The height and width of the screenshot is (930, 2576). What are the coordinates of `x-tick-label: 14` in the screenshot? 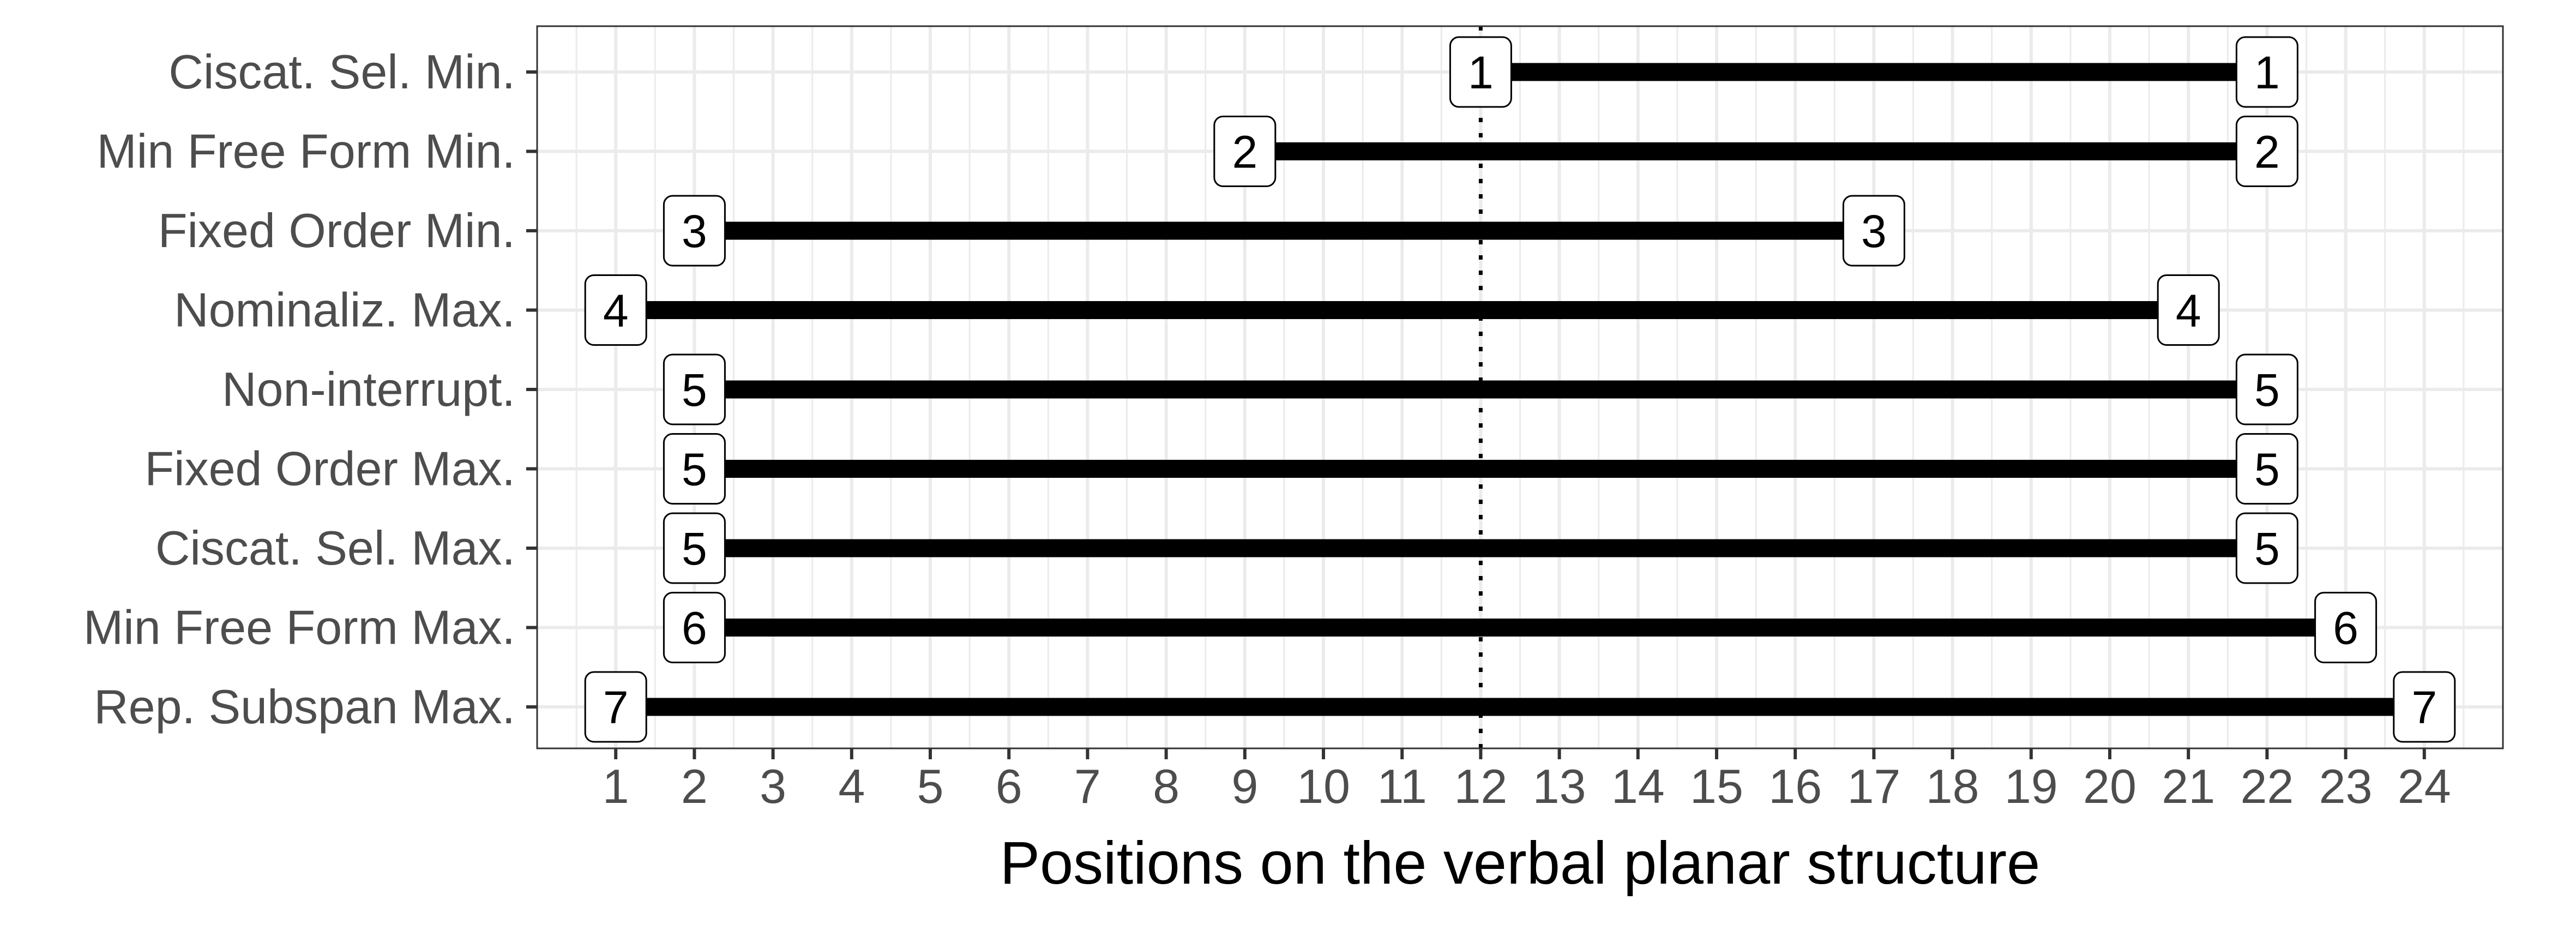 It's located at (1638, 786).